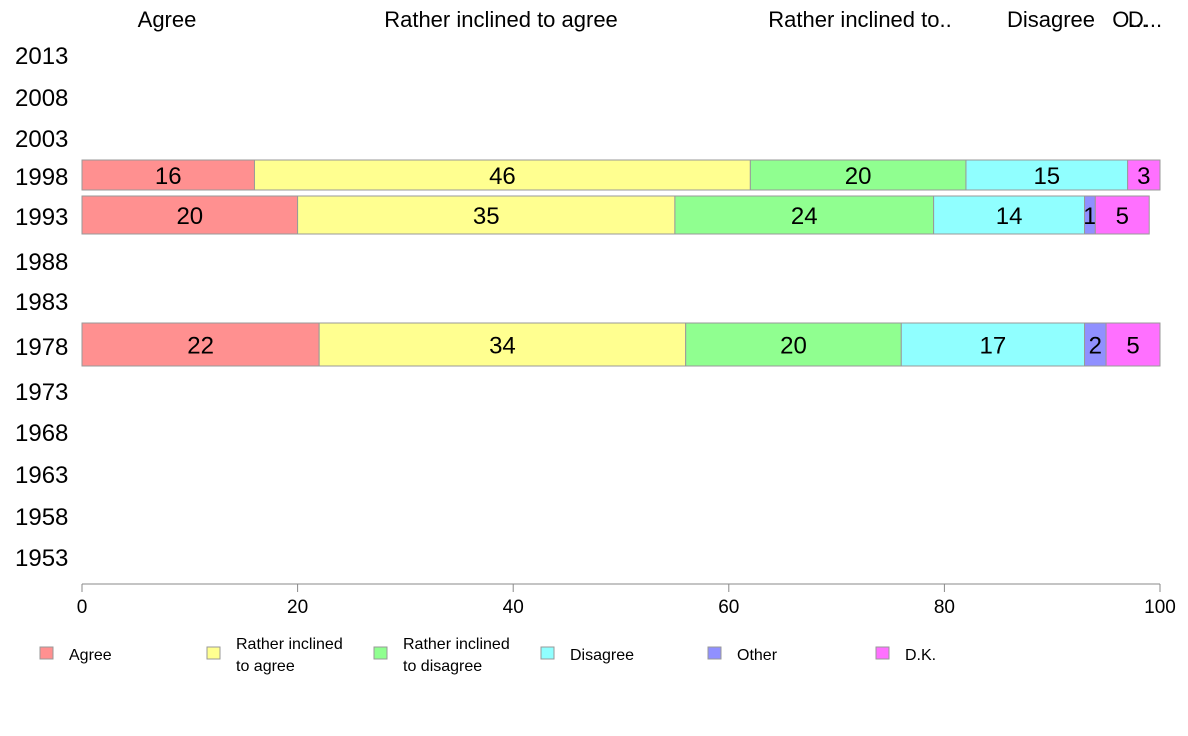 Image resolution: width=1188 pixels, height=736 pixels. I want to click on year-label-1963: 1963, so click(41, 475).